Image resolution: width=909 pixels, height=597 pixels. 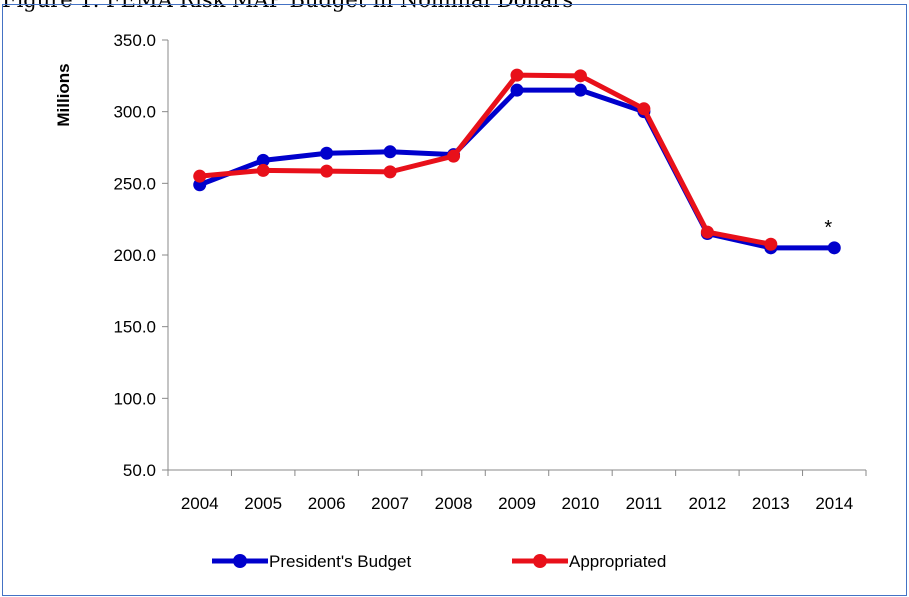 What do you see at coordinates (834, 503) in the screenshot?
I see `x-tick-label: 2014` at bounding box center [834, 503].